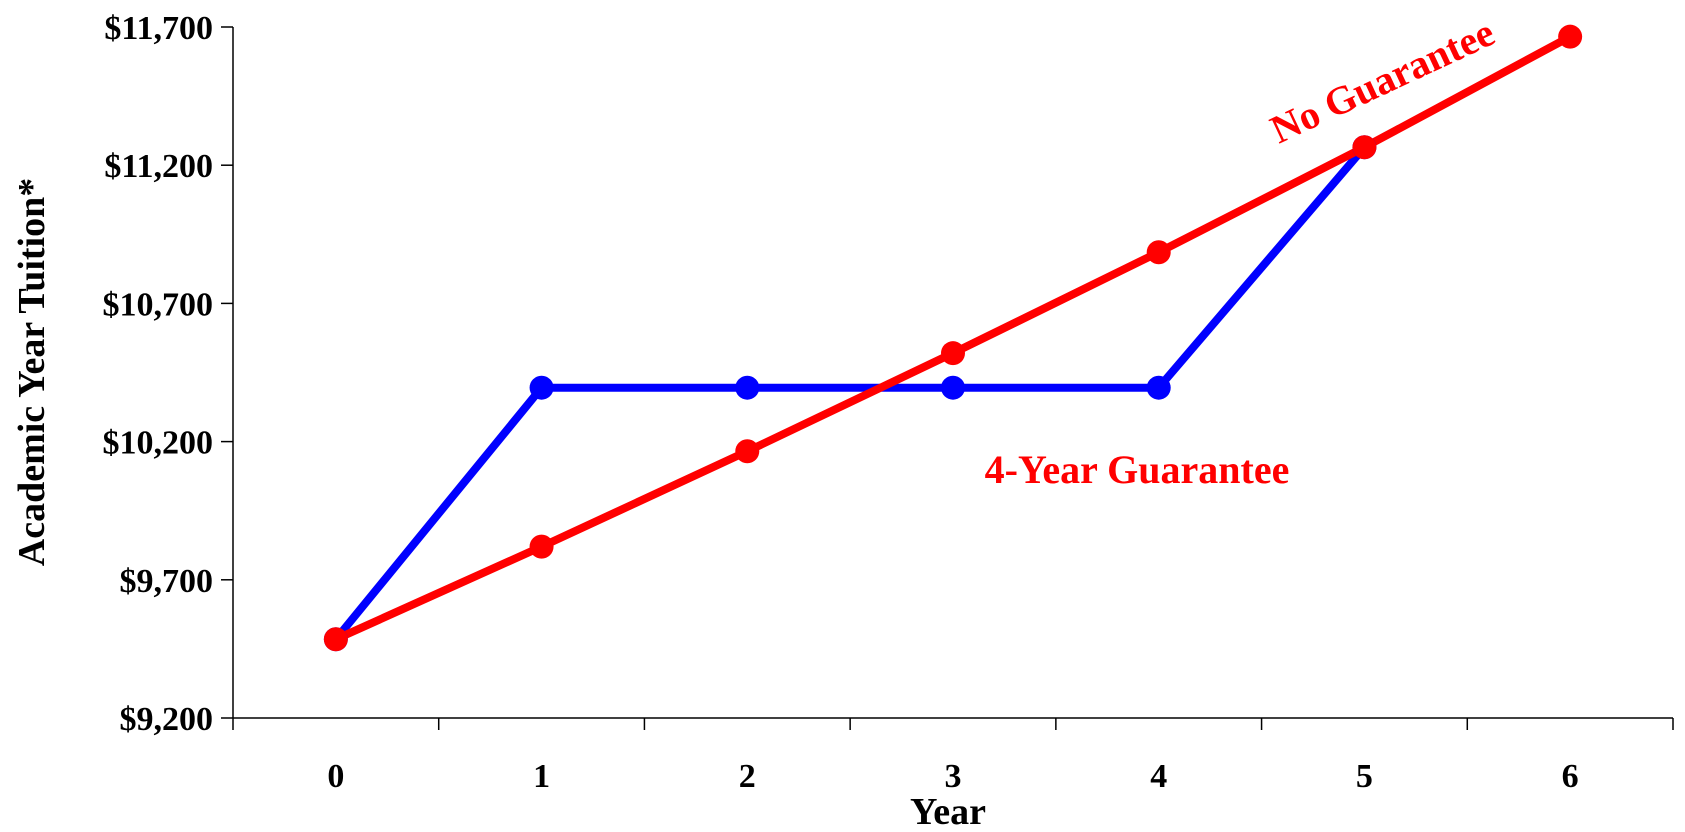 The height and width of the screenshot is (832, 1685). I want to click on x-tick-label: 5, so click(1364, 776).